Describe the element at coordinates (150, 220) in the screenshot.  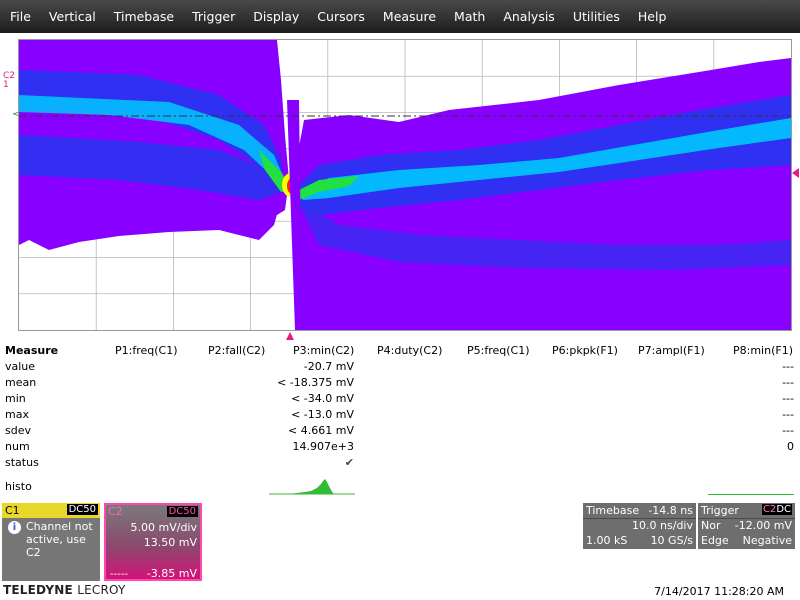
I see `persistence-scatter-left` at that location.